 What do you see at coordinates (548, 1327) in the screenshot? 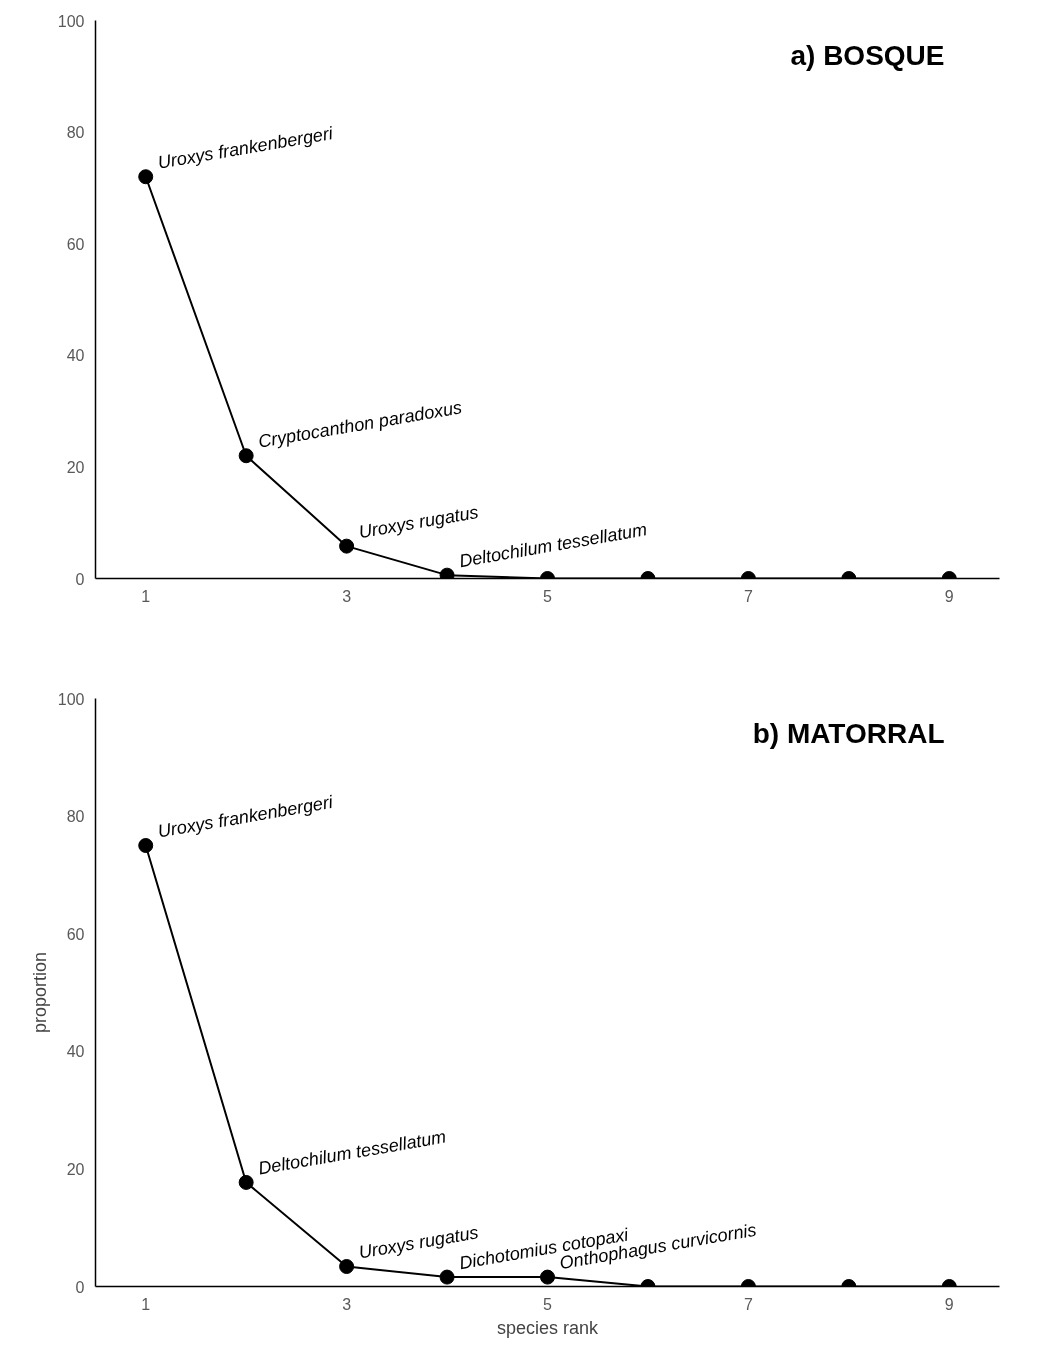
I see `x-axis-title: species rank` at bounding box center [548, 1327].